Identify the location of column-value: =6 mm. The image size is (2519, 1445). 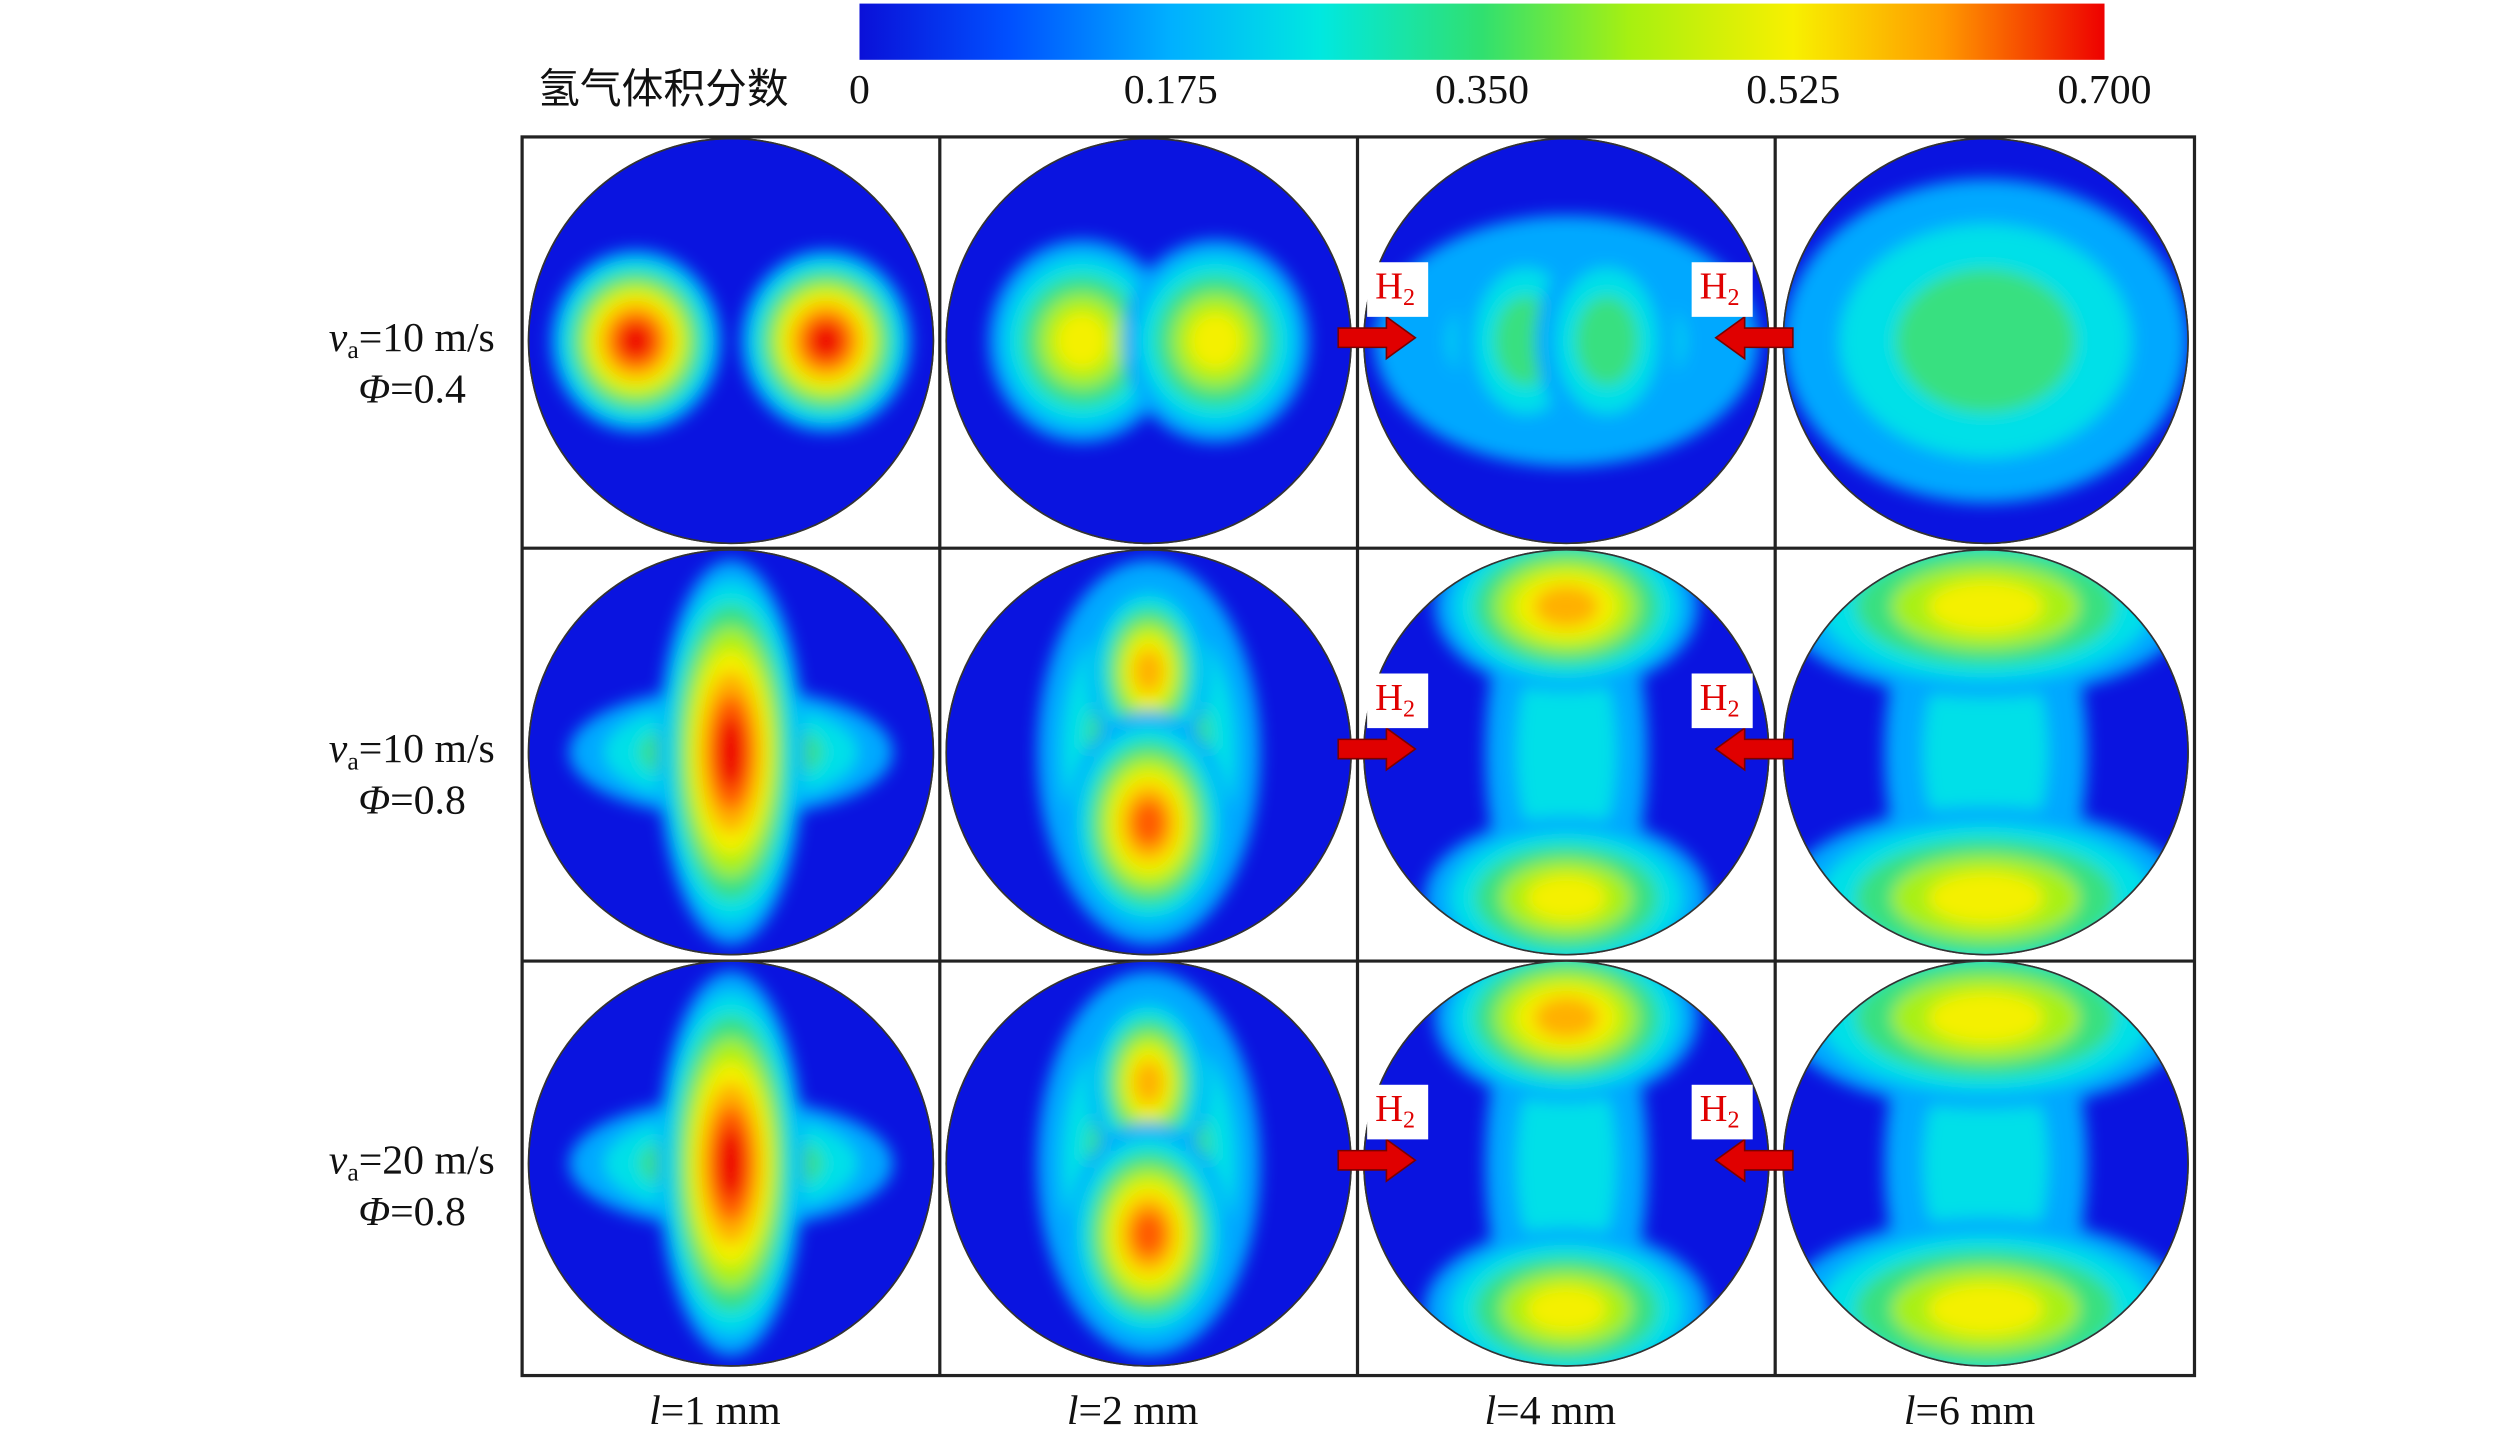
(1975, 1411).